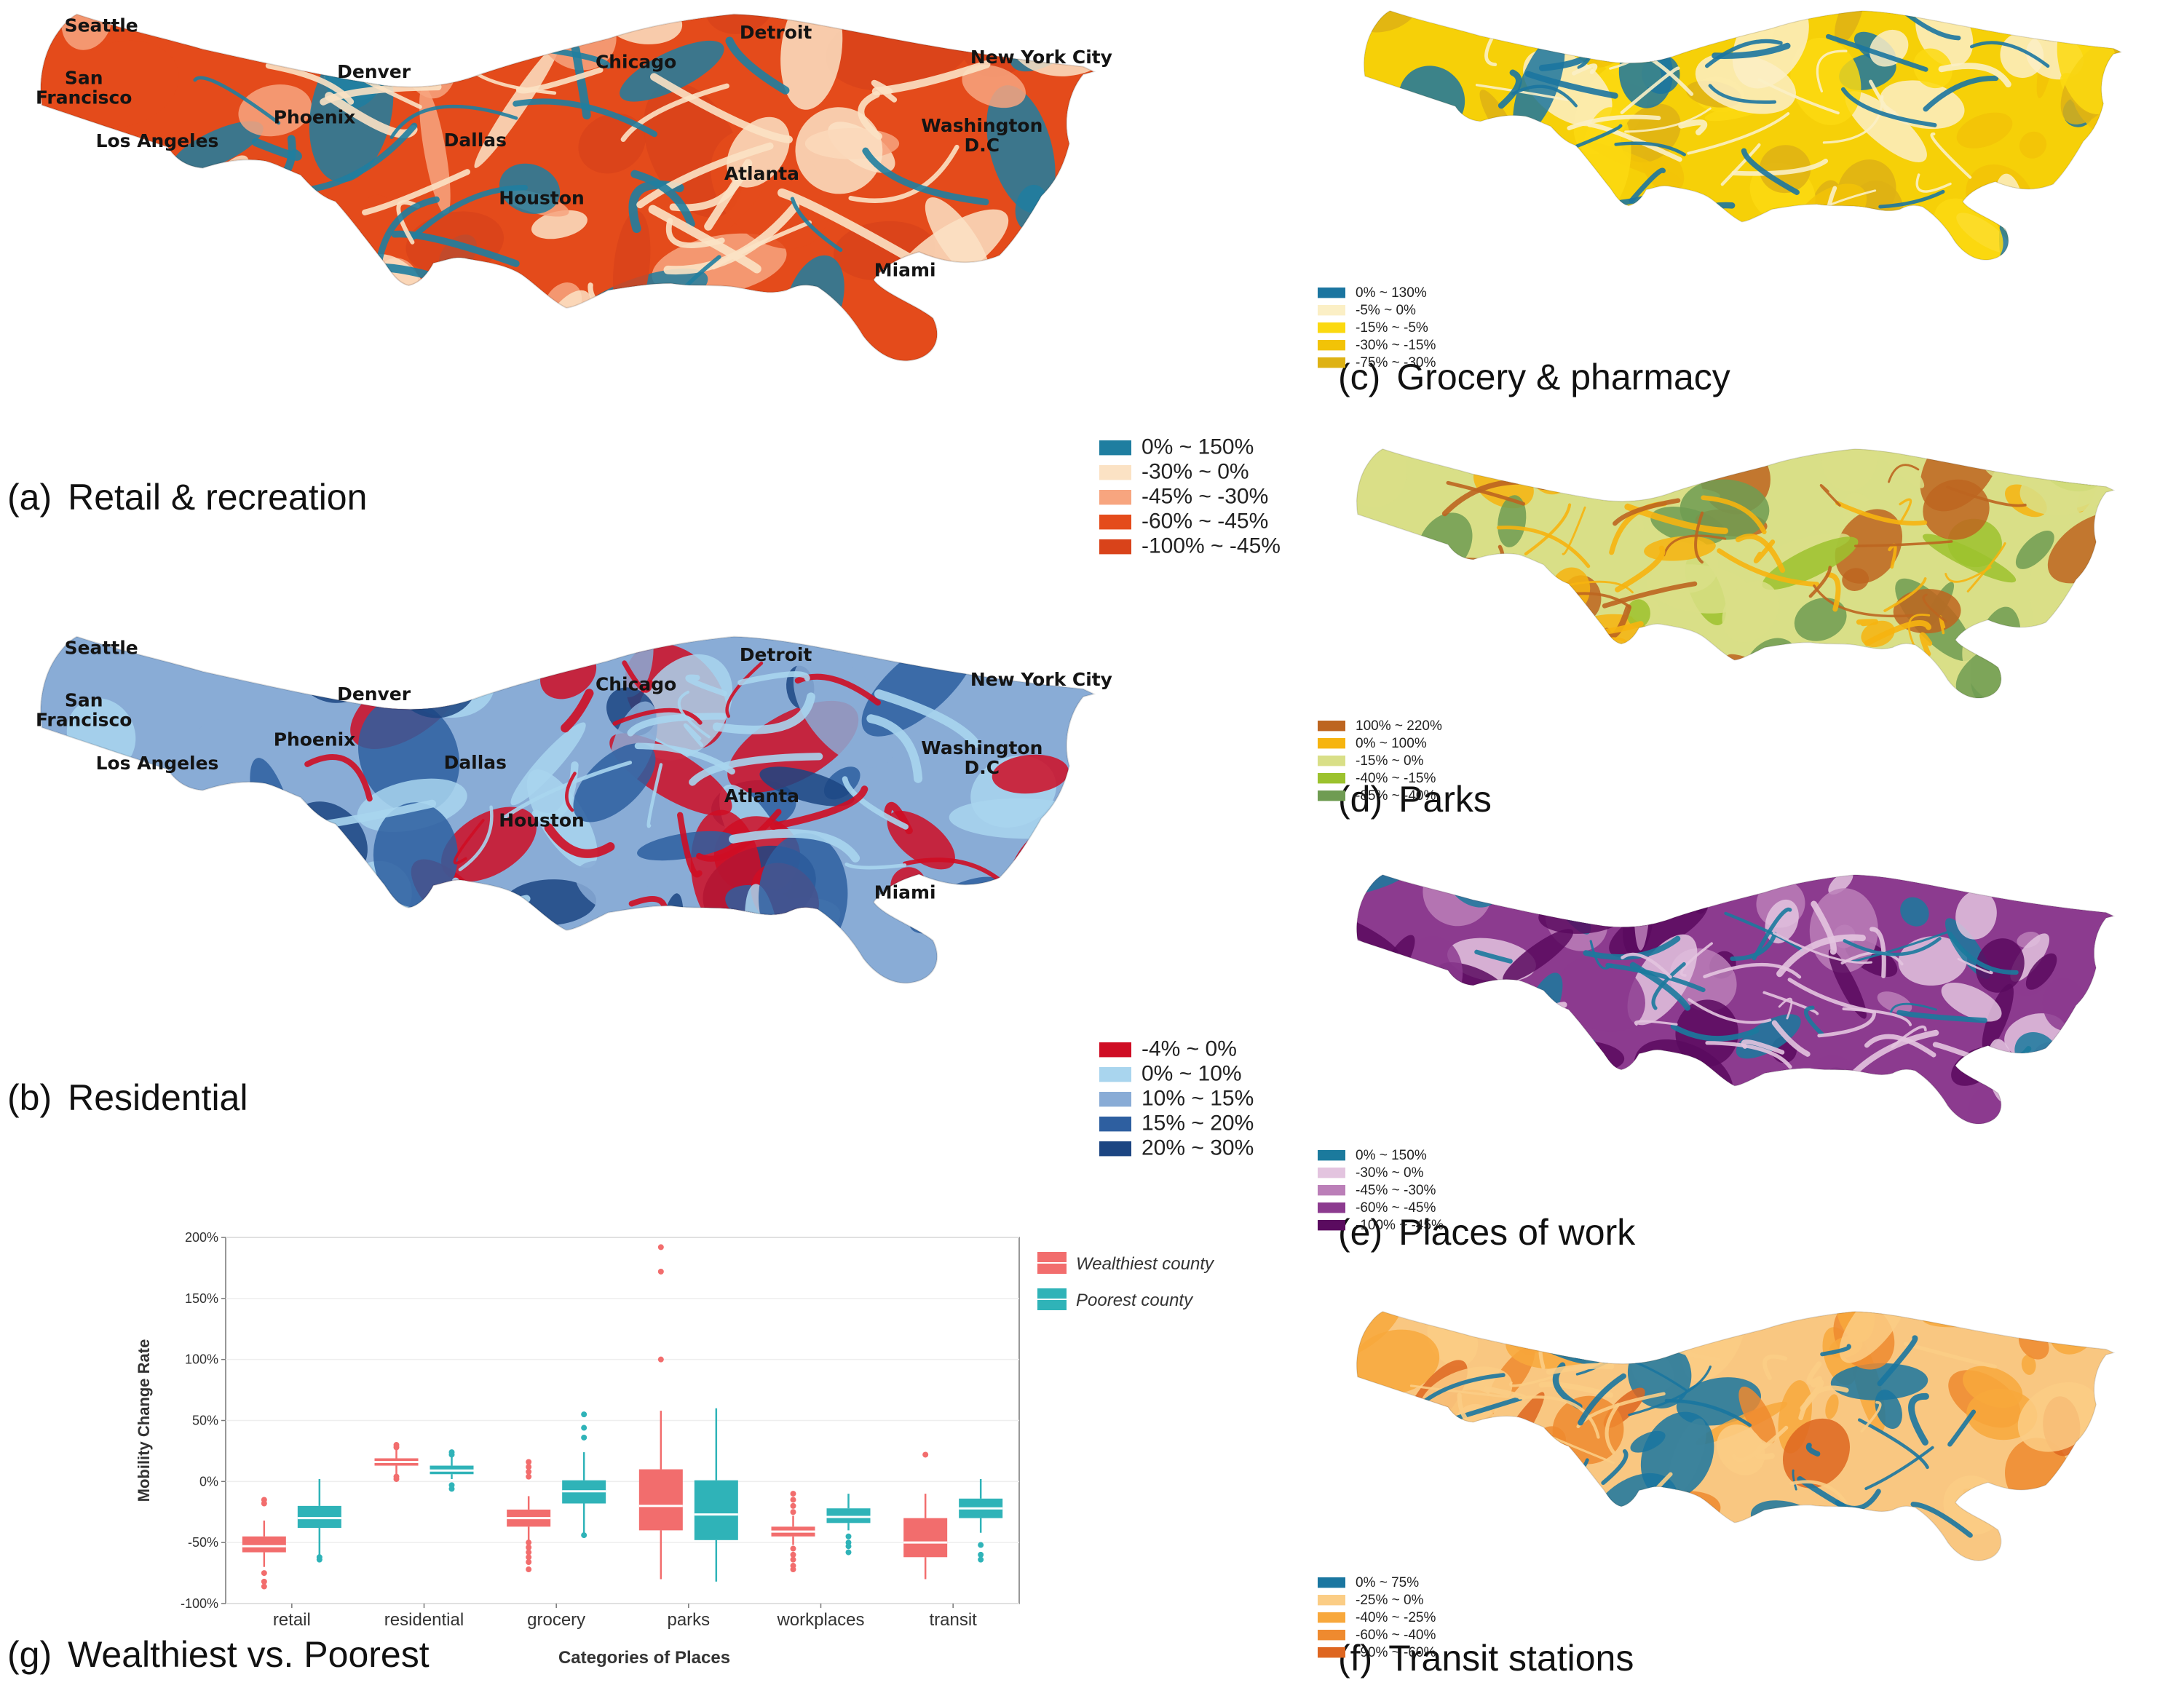 This screenshot has height=1704, width=2184. Describe the element at coordinates (1396, 1190) in the screenshot. I see `legend-label: -45% ~ -30%` at that location.